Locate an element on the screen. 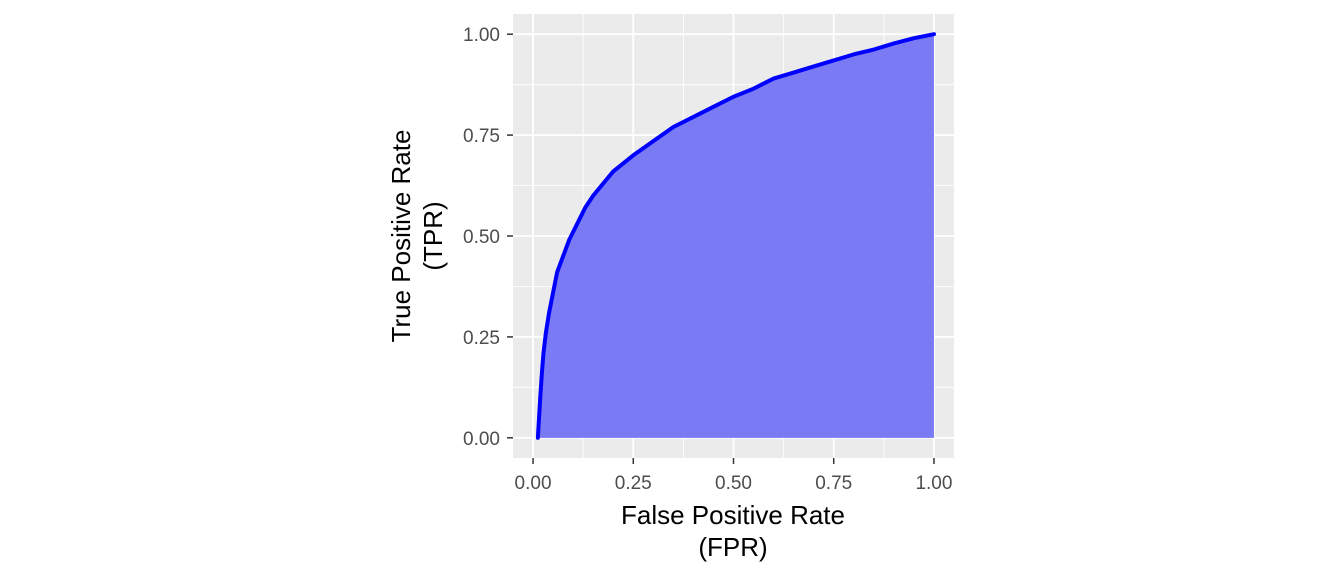 This screenshot has height=576, width=1344. y-tick-label: 0.75 is located at coordinates (481, 136).